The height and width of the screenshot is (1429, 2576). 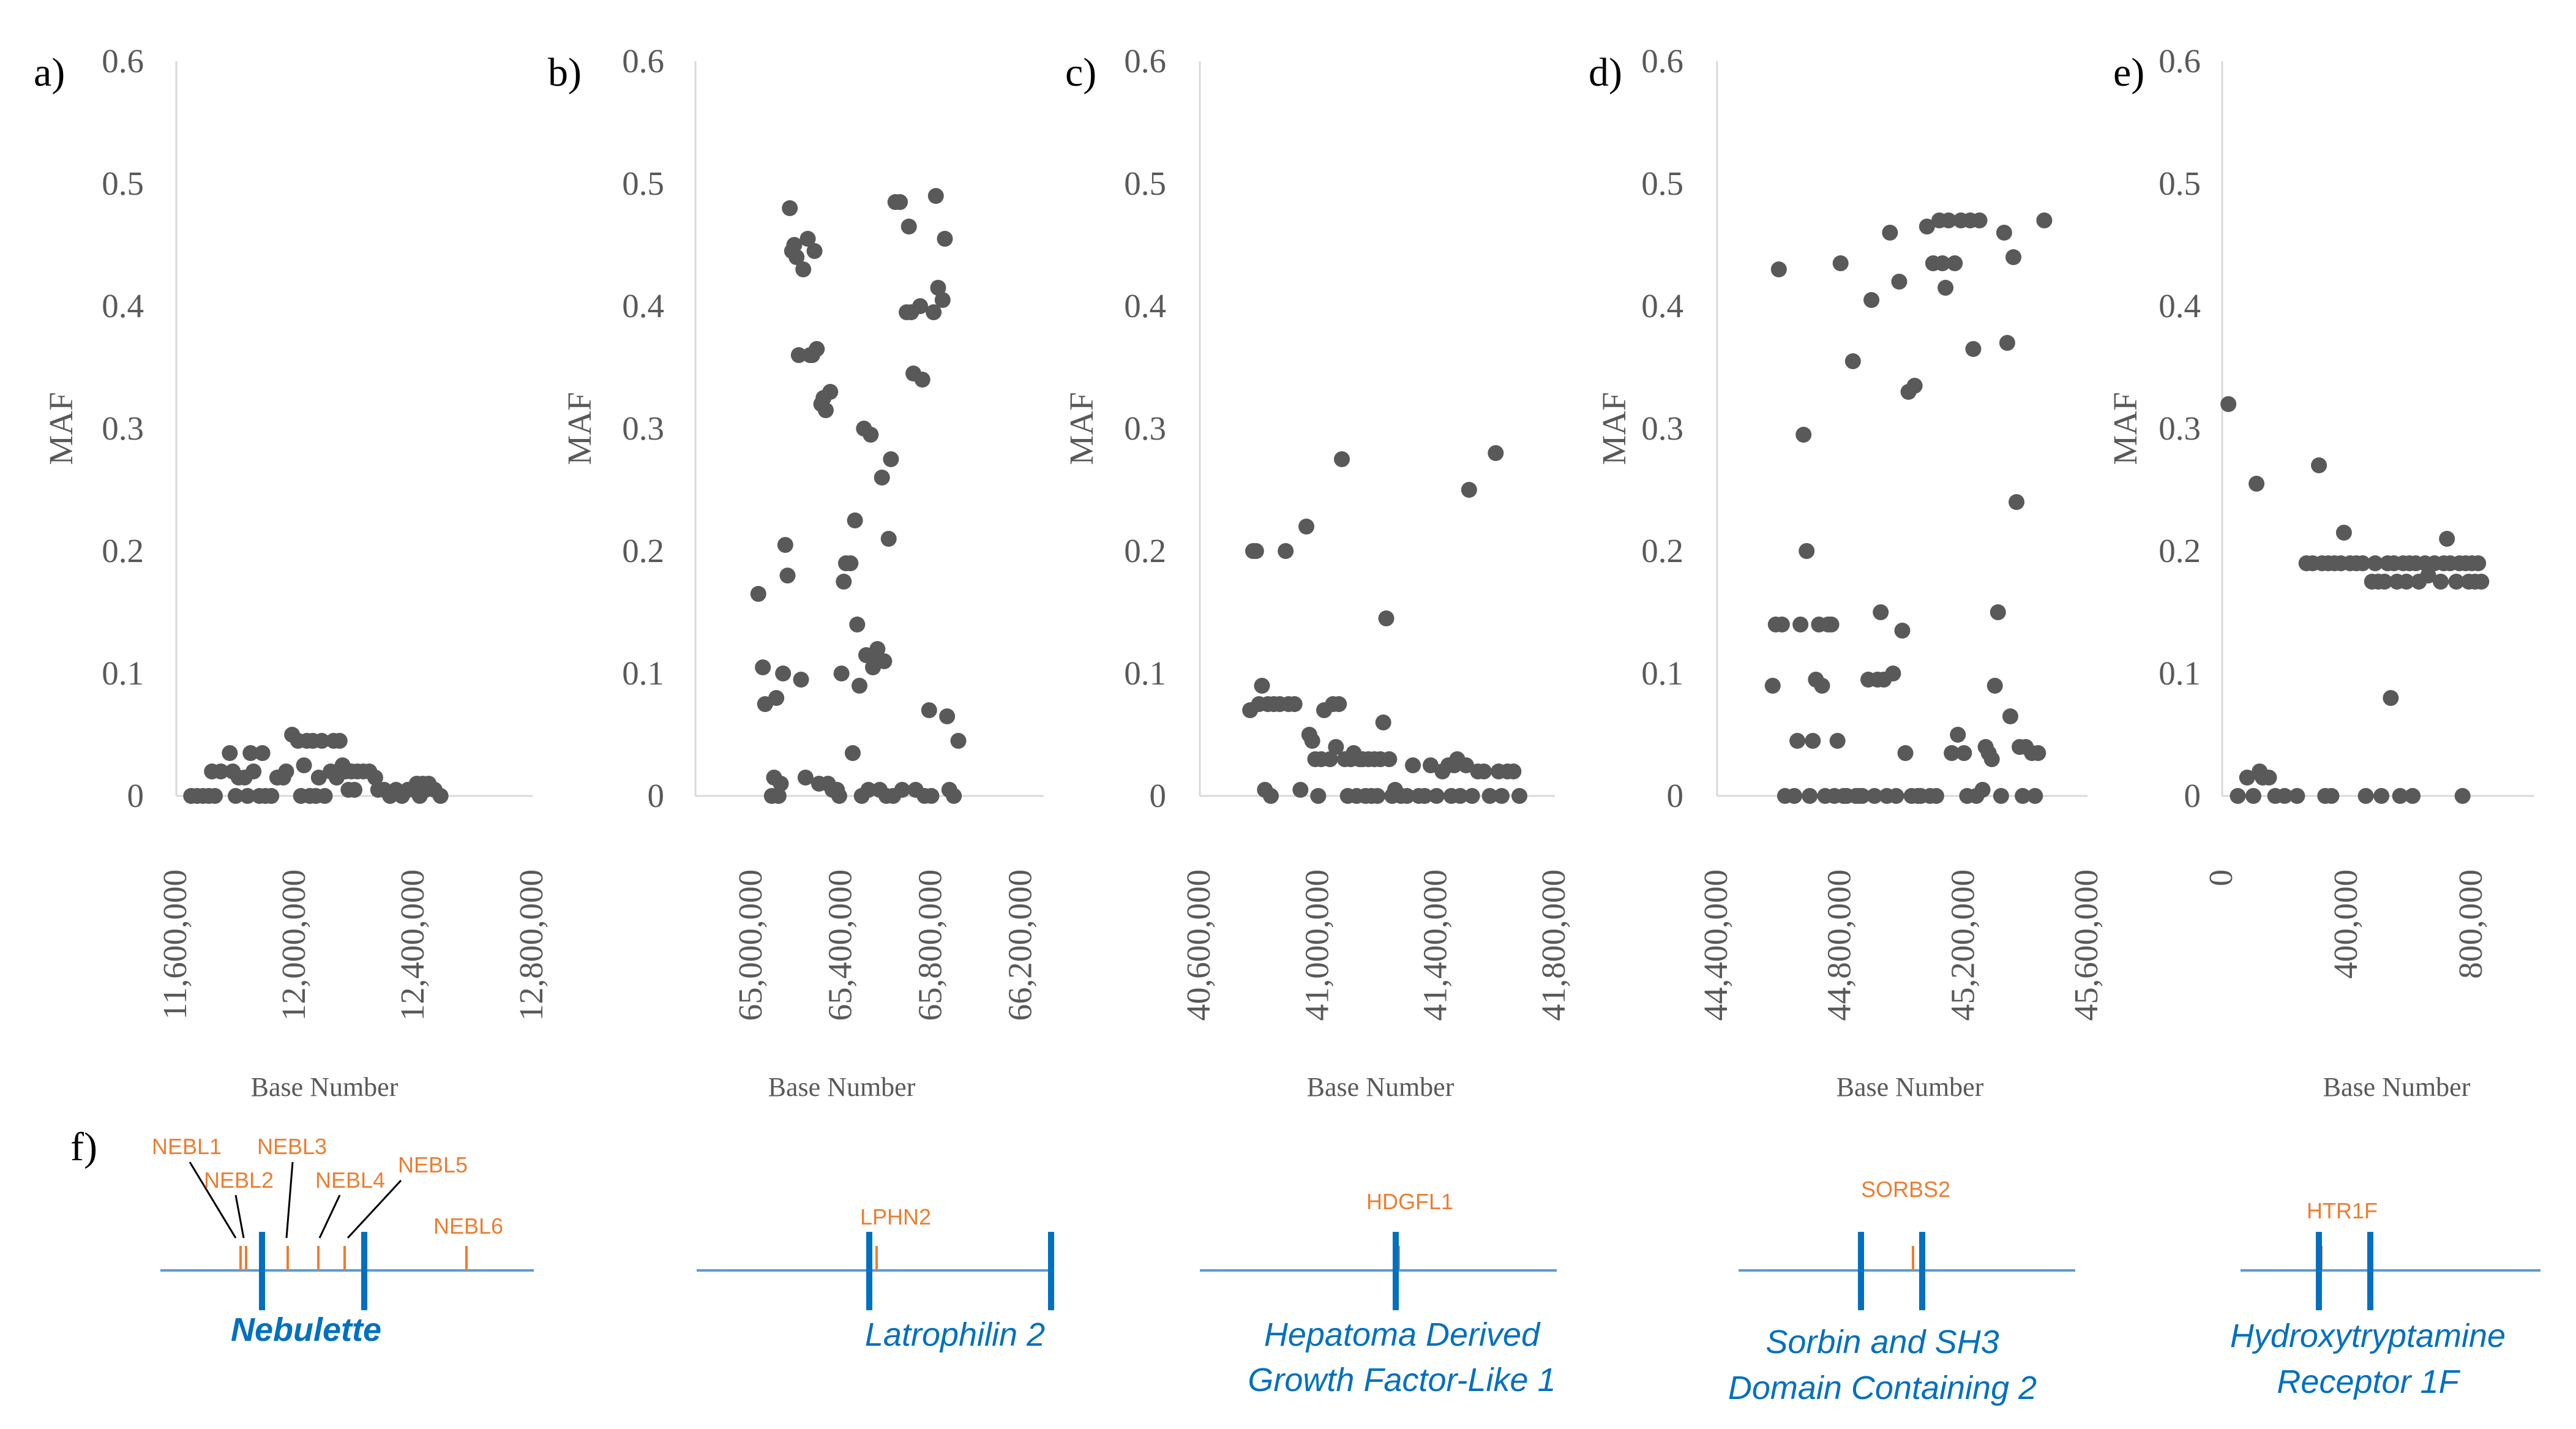 I want to click on region-name: Latrophilin 2, so click(x=955, y=1334).